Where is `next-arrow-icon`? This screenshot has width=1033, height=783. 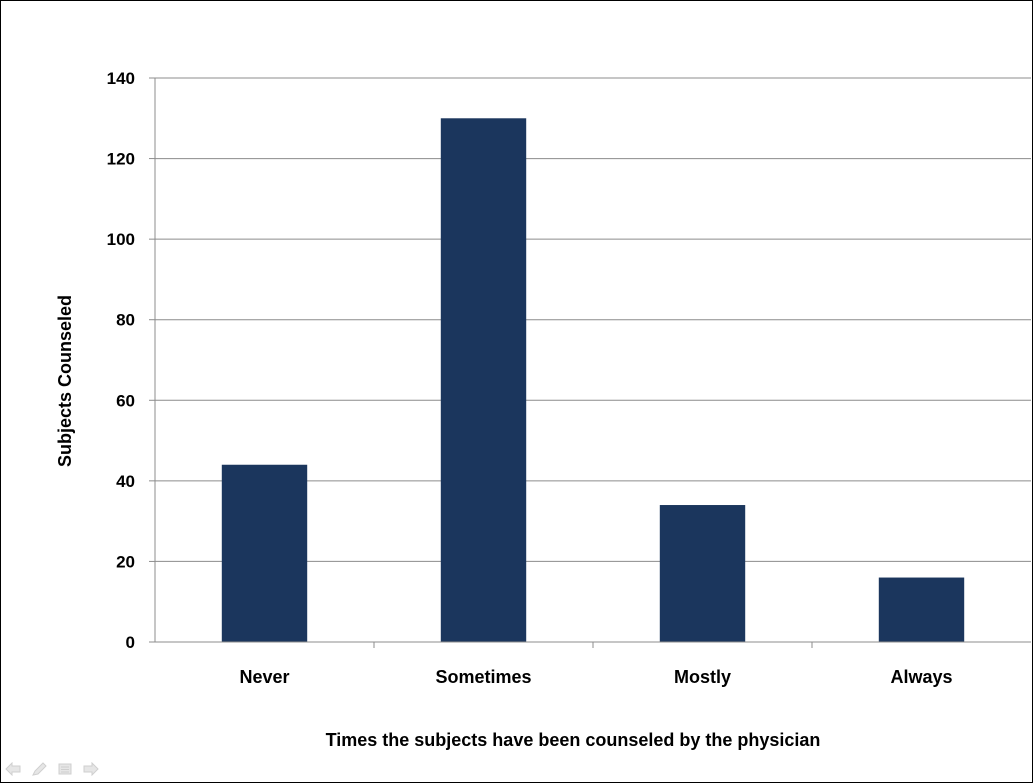 next-arrow-icon is located at coordinates (91, 769).